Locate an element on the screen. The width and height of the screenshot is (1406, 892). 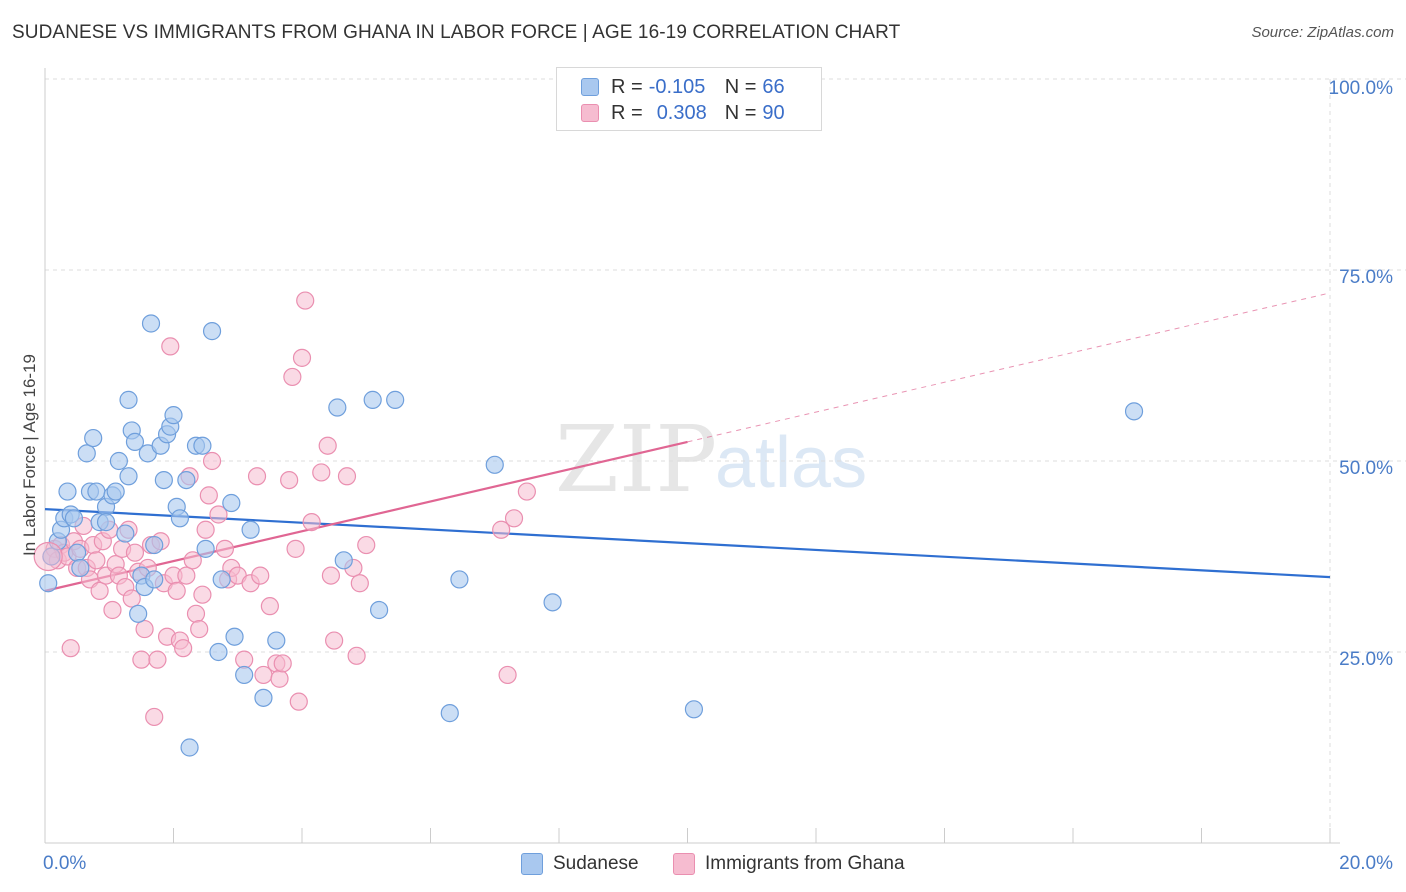
y-tick-label: 100.0% is located at coordinates (1361, 88).